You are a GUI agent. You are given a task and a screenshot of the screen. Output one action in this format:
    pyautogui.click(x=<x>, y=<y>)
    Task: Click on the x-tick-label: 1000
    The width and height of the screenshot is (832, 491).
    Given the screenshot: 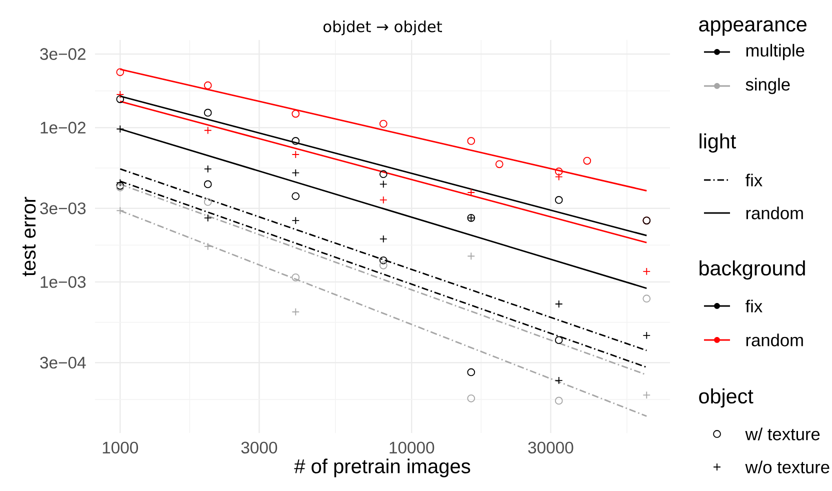 What is the action you would take?
    pyautogui.click(x=120, y=448)
    